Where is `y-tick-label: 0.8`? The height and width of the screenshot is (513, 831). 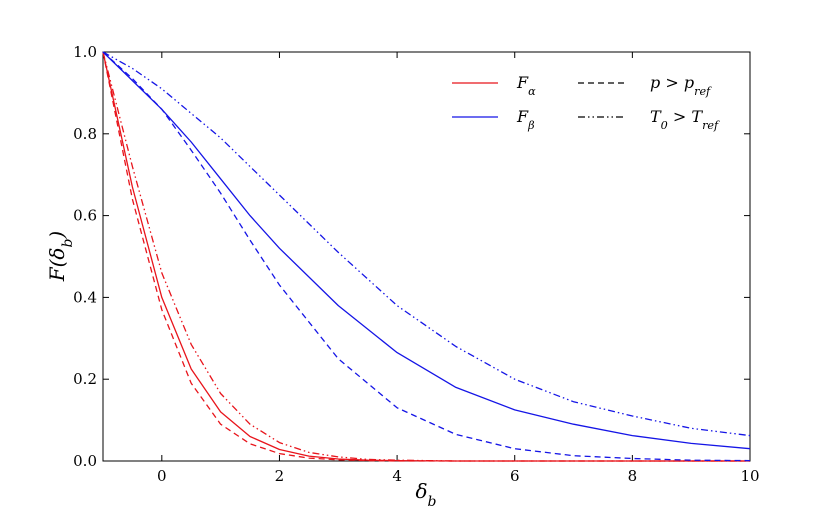
y-tick-label: 0.8 is located at coordinates (85, 134).